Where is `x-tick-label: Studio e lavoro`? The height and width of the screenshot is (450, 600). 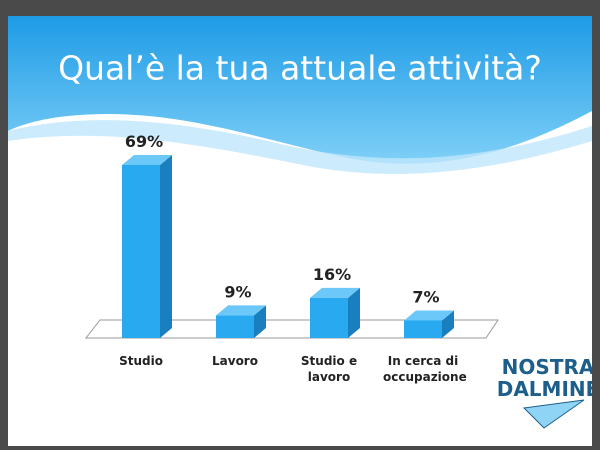 x-tick-label: Studio e lavoro is located at coordinates (329, 369).